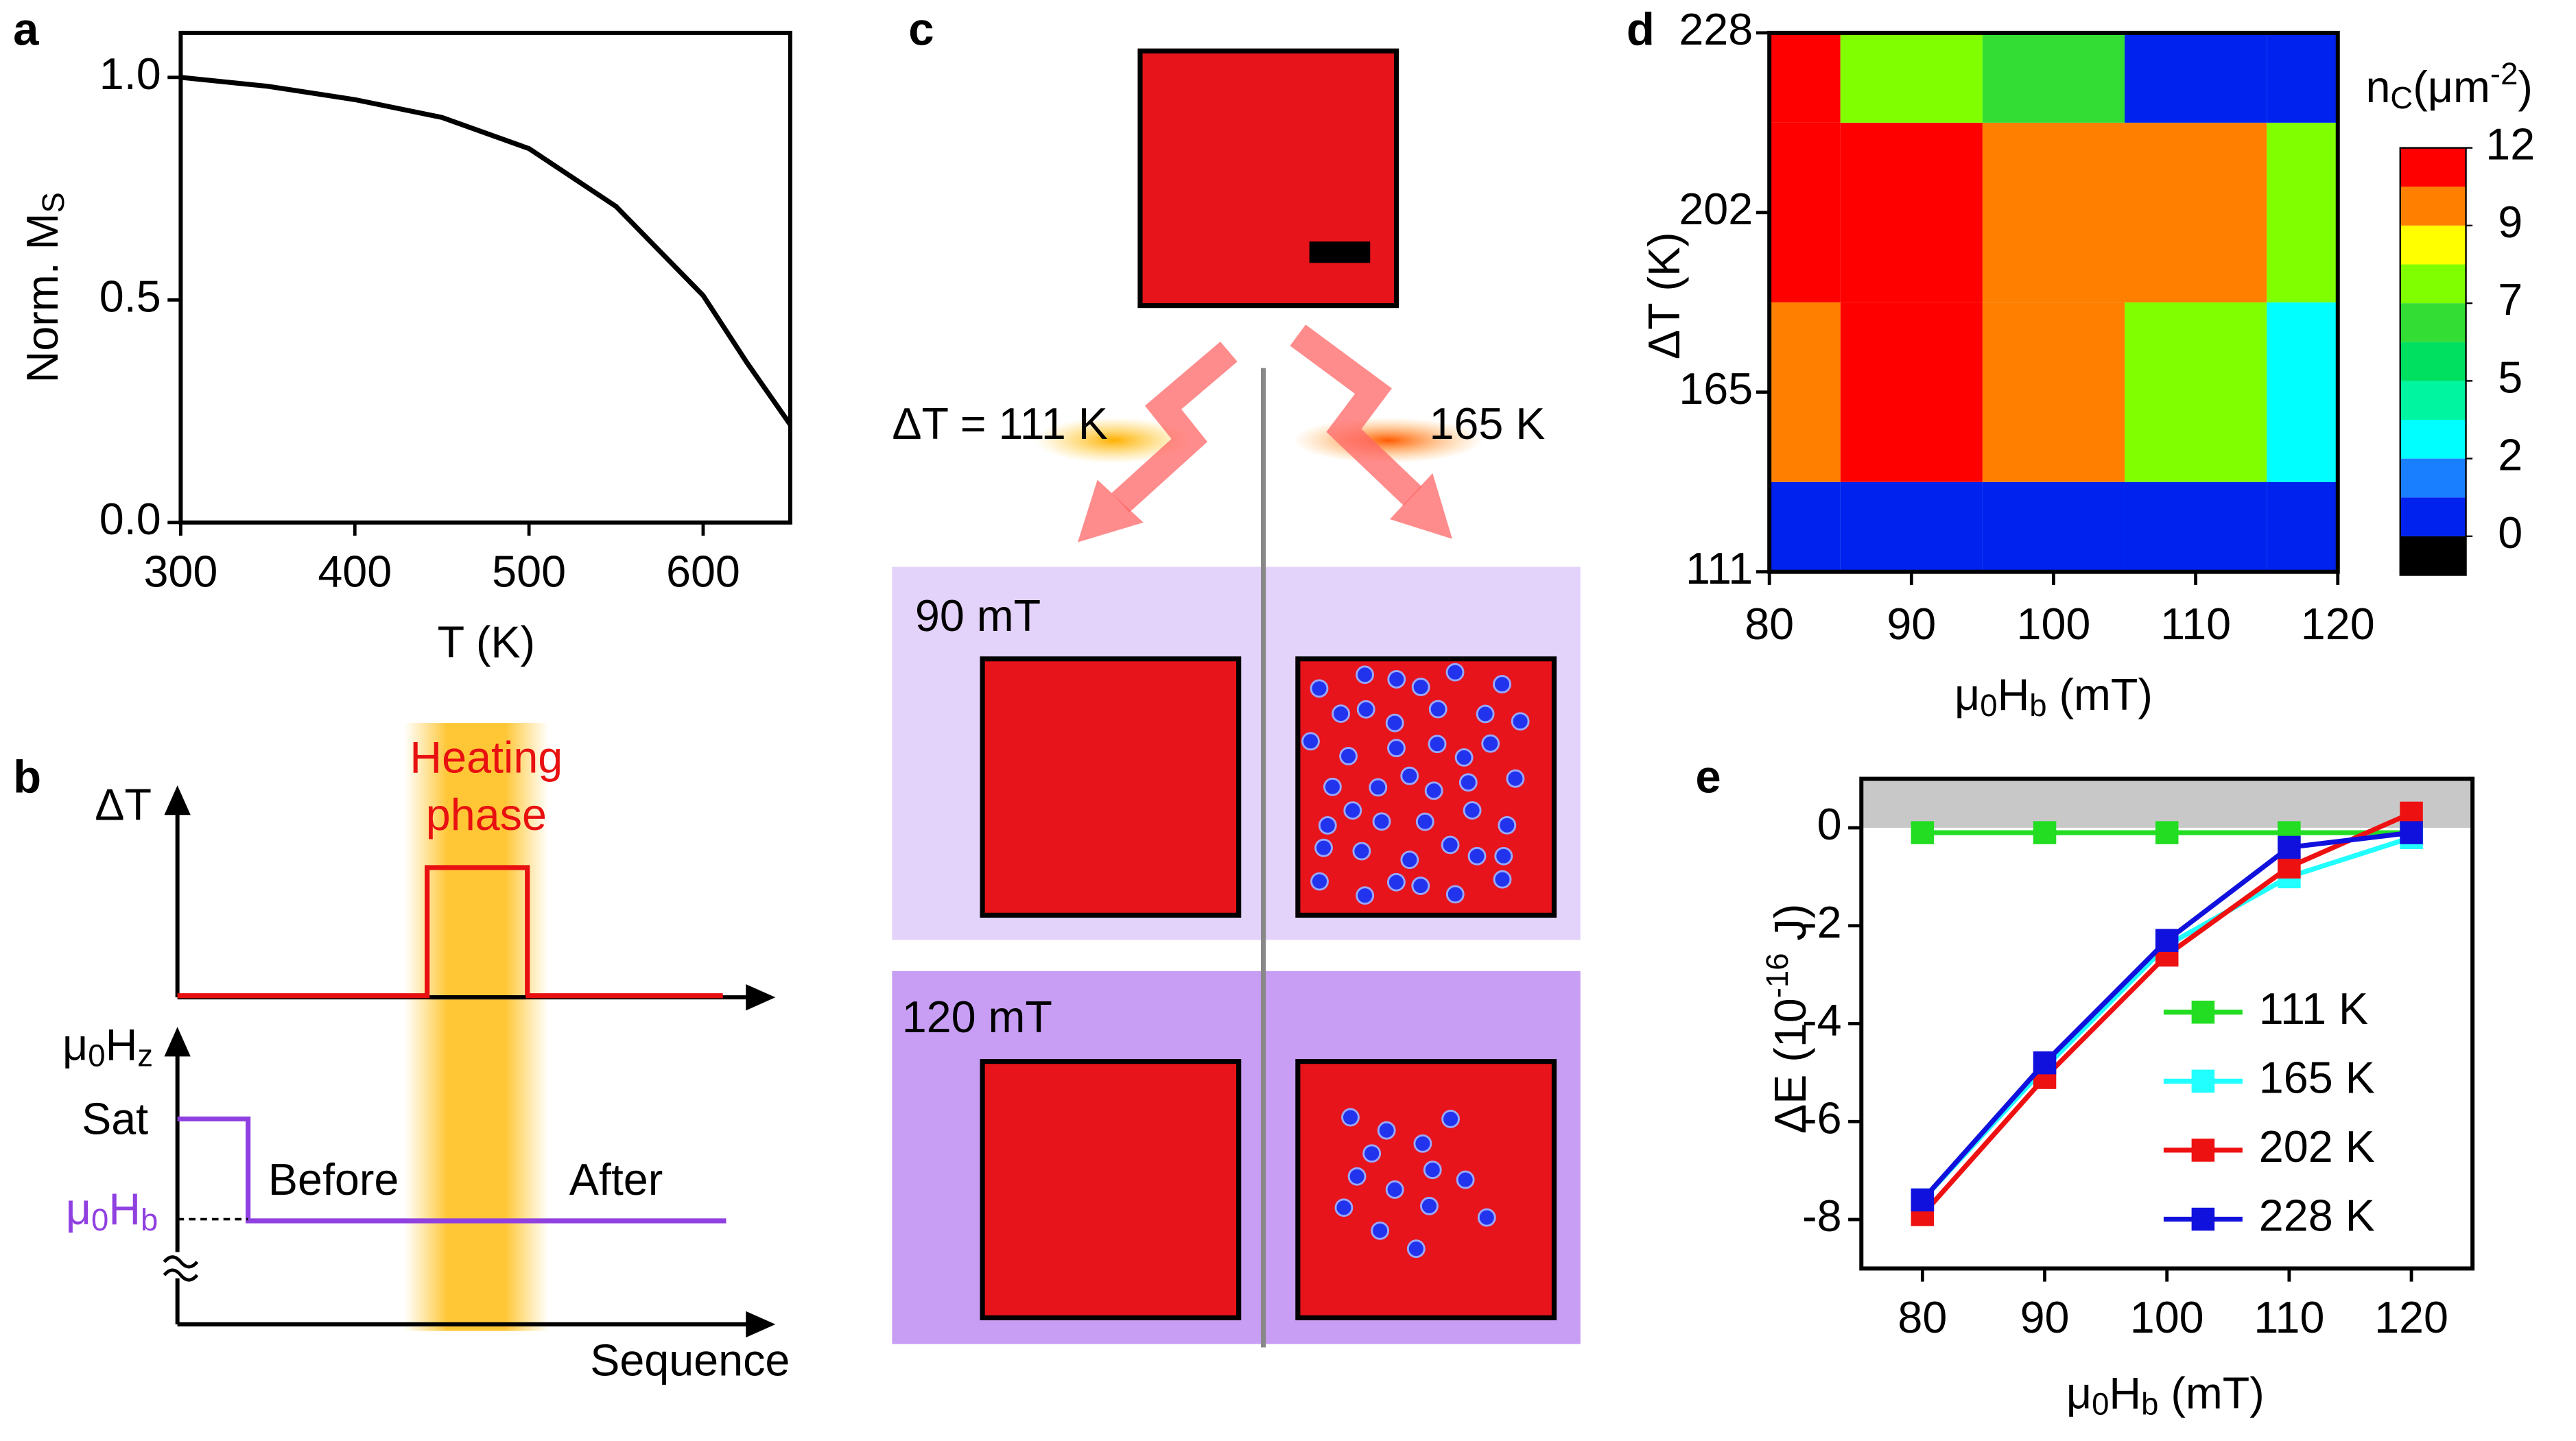  I want to click on legend-label: 165 K, so click(2317, 1077).